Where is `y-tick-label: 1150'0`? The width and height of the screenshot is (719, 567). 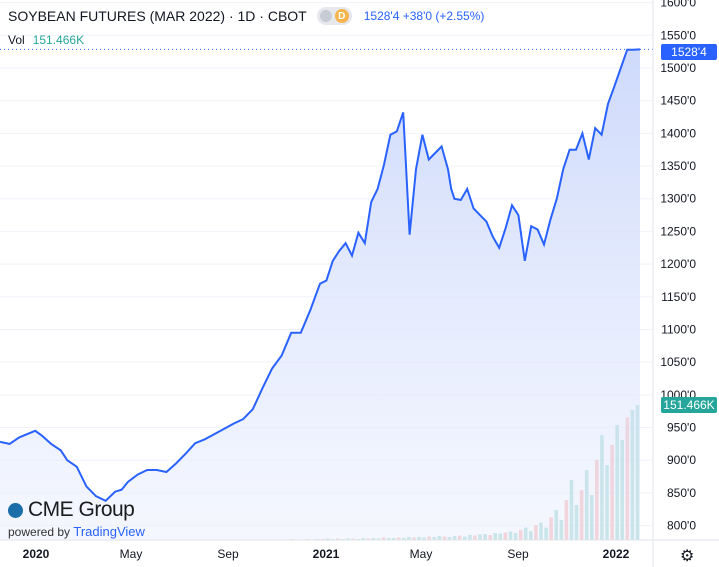 y-tick-label: 1150'0 is located at coordinates (678, 297).